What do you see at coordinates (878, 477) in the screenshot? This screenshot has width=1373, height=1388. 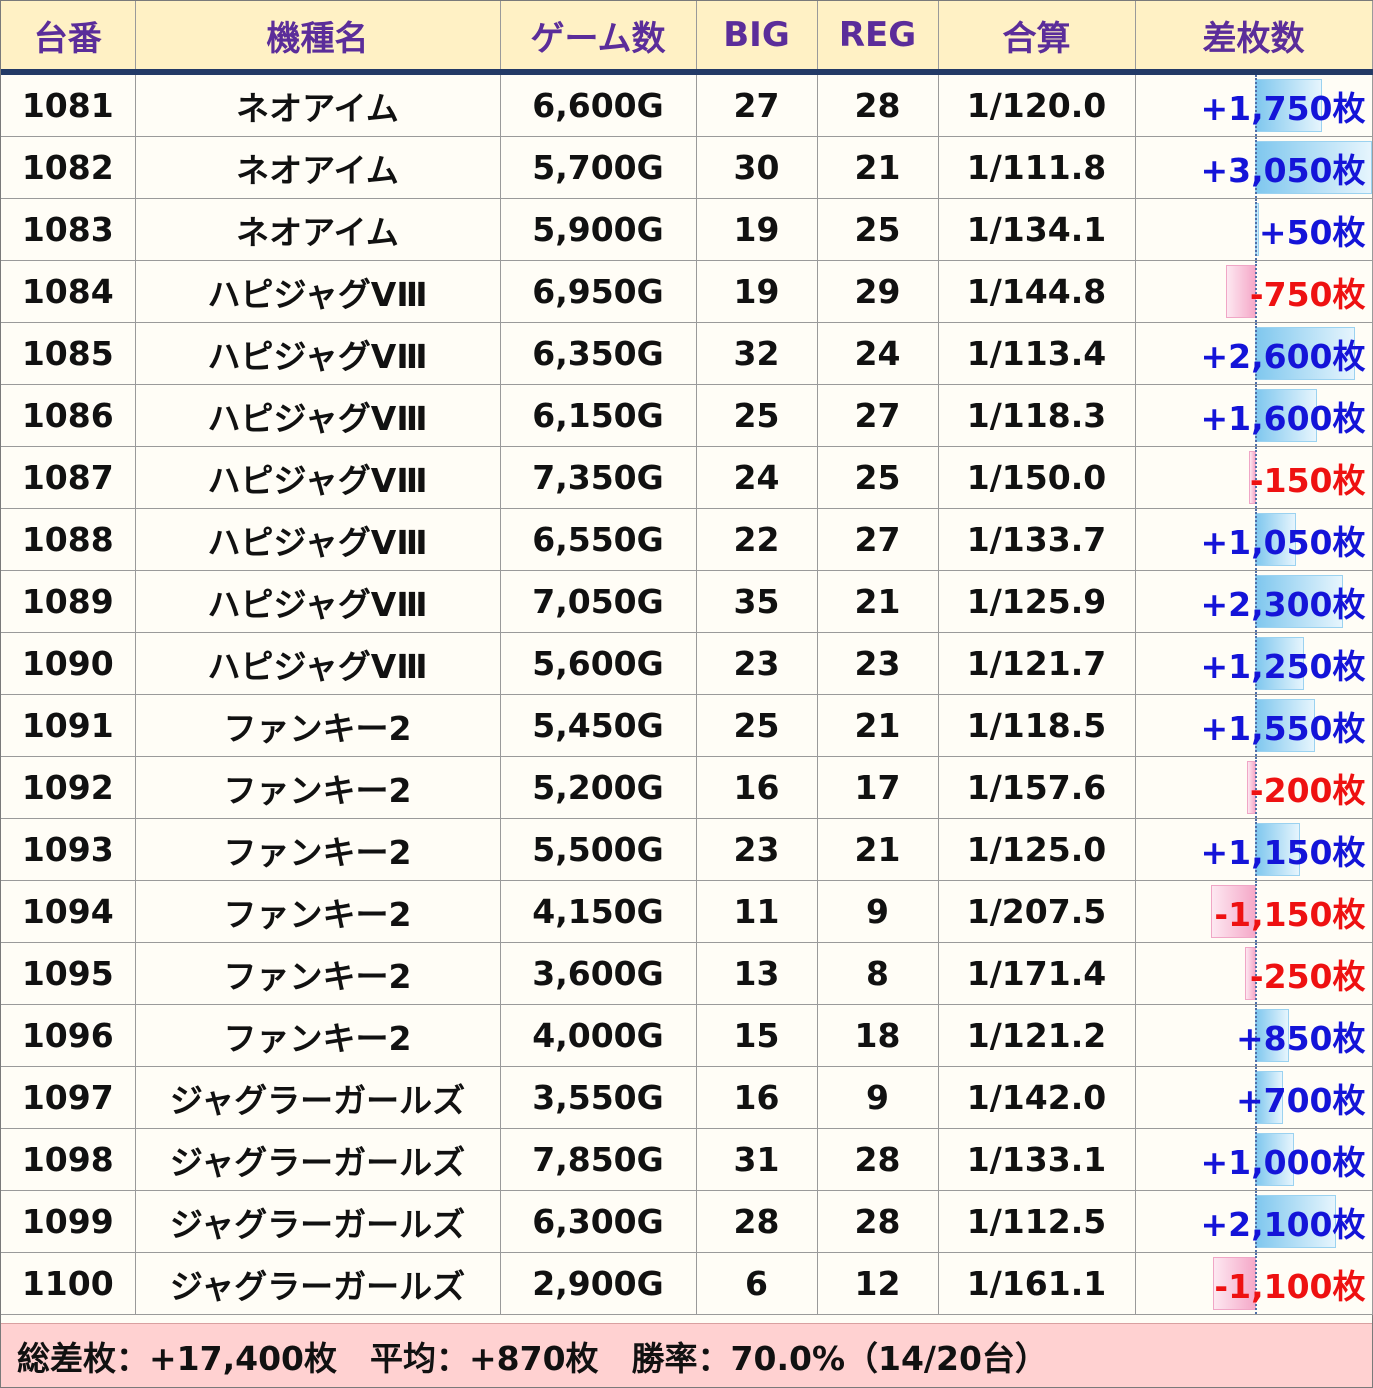 I see `cell-reg: 25` at bounding box center [878, 477].